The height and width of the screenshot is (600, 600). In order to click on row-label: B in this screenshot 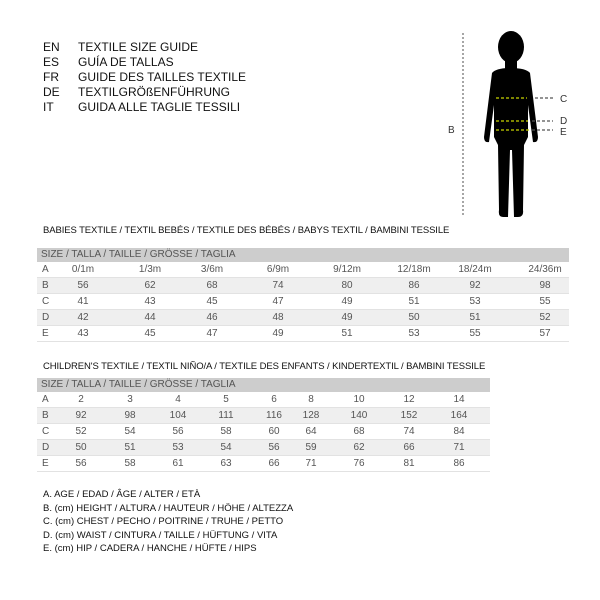, I will do `click(45, 415)`.